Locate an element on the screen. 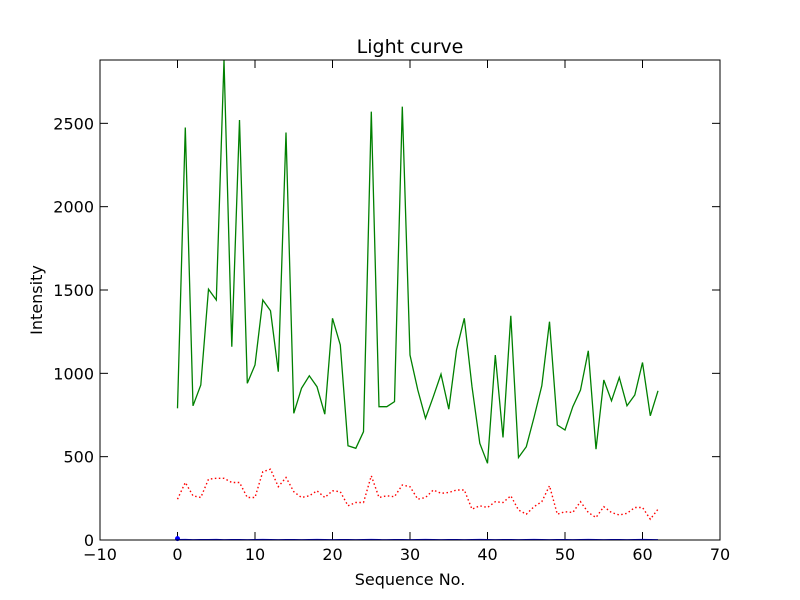 The width and height of the screenshot is (800, 600). x-tick-label: 60 is located at coordinates (642, 554).